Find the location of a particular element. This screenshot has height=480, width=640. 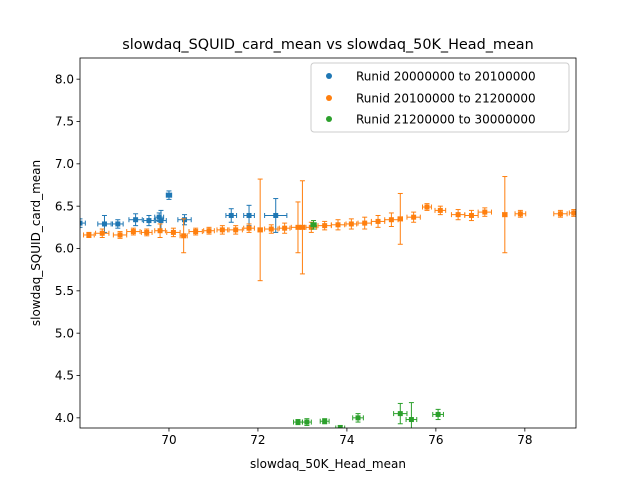

y-tick-label: 8.0 is located at coordinates (64, 79).